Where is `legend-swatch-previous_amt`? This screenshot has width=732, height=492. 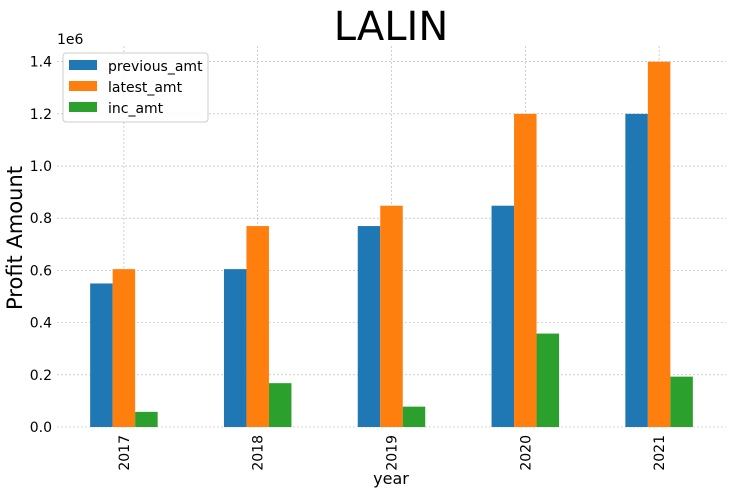 legend-swatch-previous_amt is located at coordinates (83, 65).